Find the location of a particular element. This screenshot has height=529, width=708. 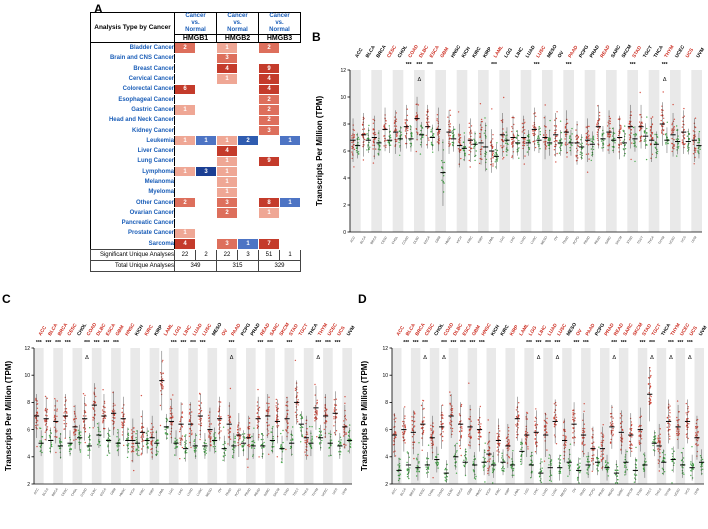

panel-c-label: C is located at coordinates (6, 299).